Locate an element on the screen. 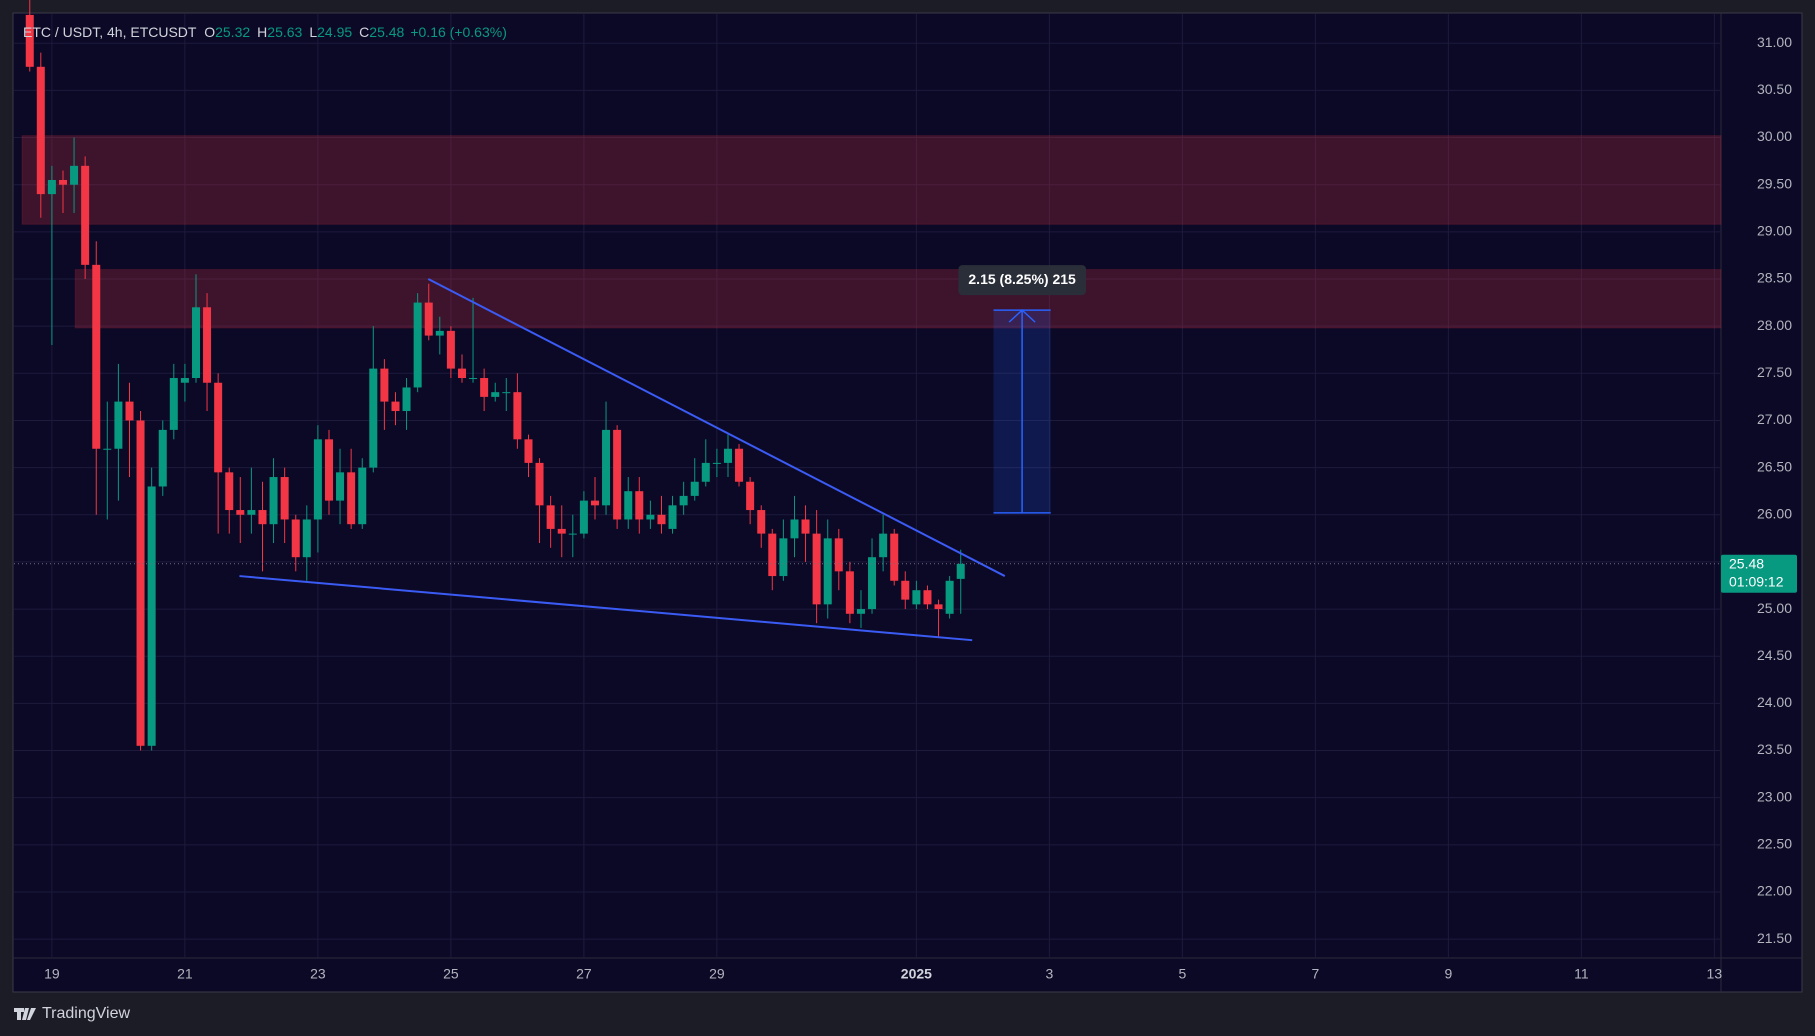  ohlc-value: 25.48 is located at coordinates (386, 32).